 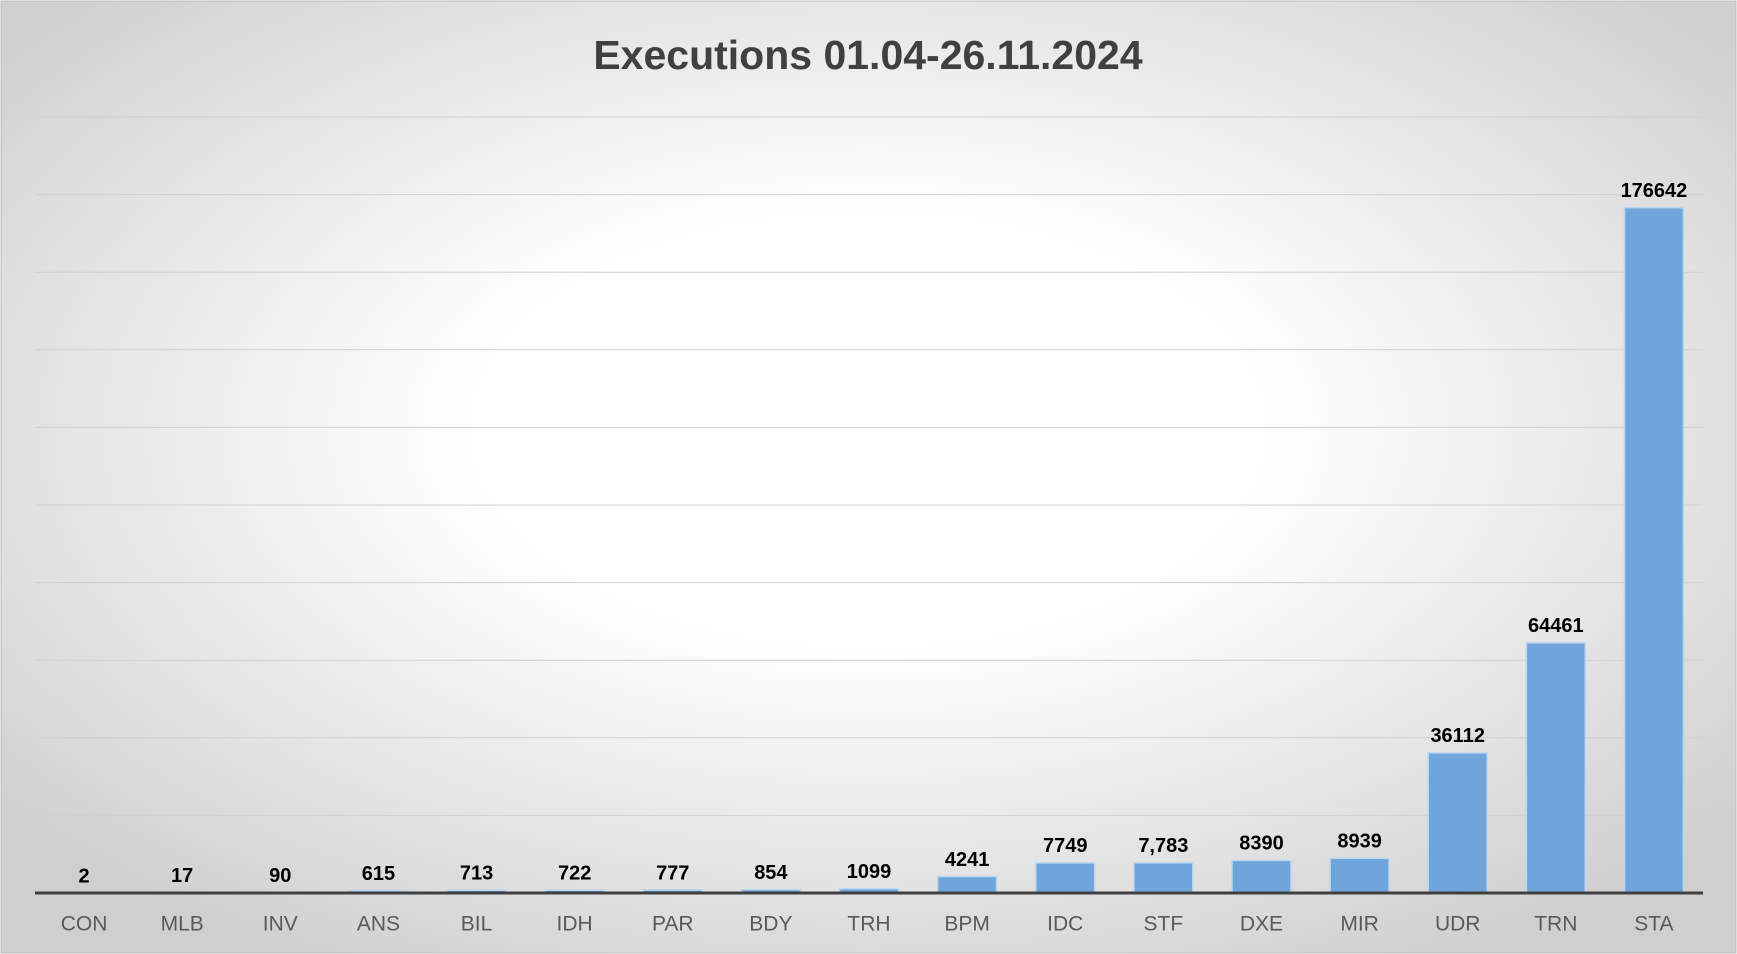 I want to click on data-label: 17, so click(x=182, y=876).